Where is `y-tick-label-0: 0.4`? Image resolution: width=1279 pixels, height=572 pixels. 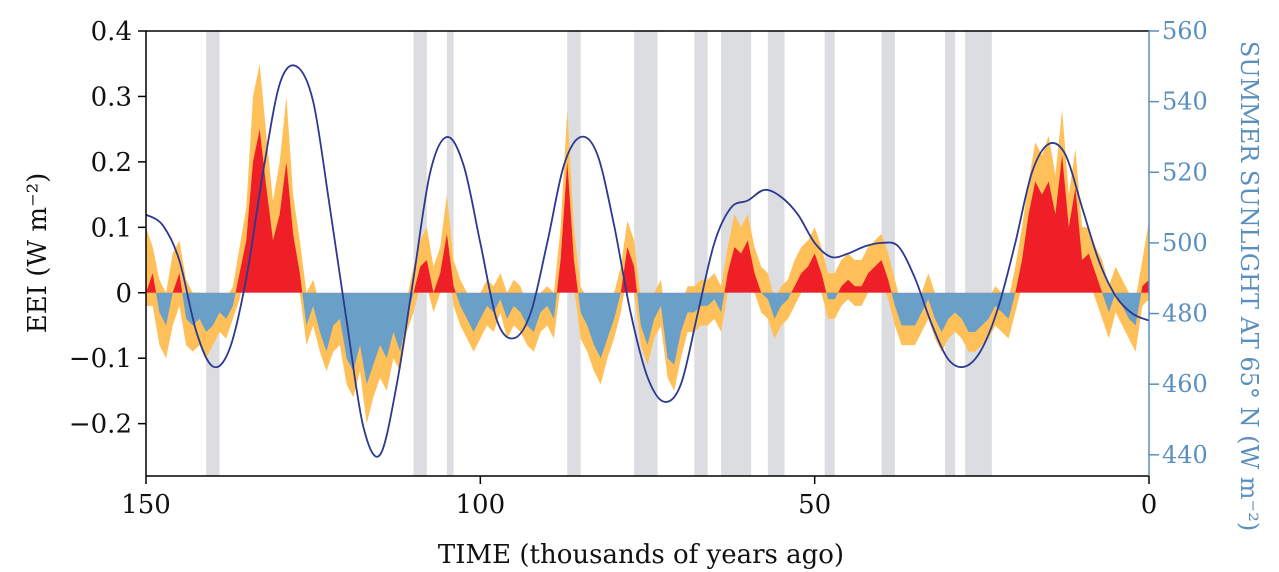 y-tick-label-0: 0.4 is located at coordinates (111, 32).